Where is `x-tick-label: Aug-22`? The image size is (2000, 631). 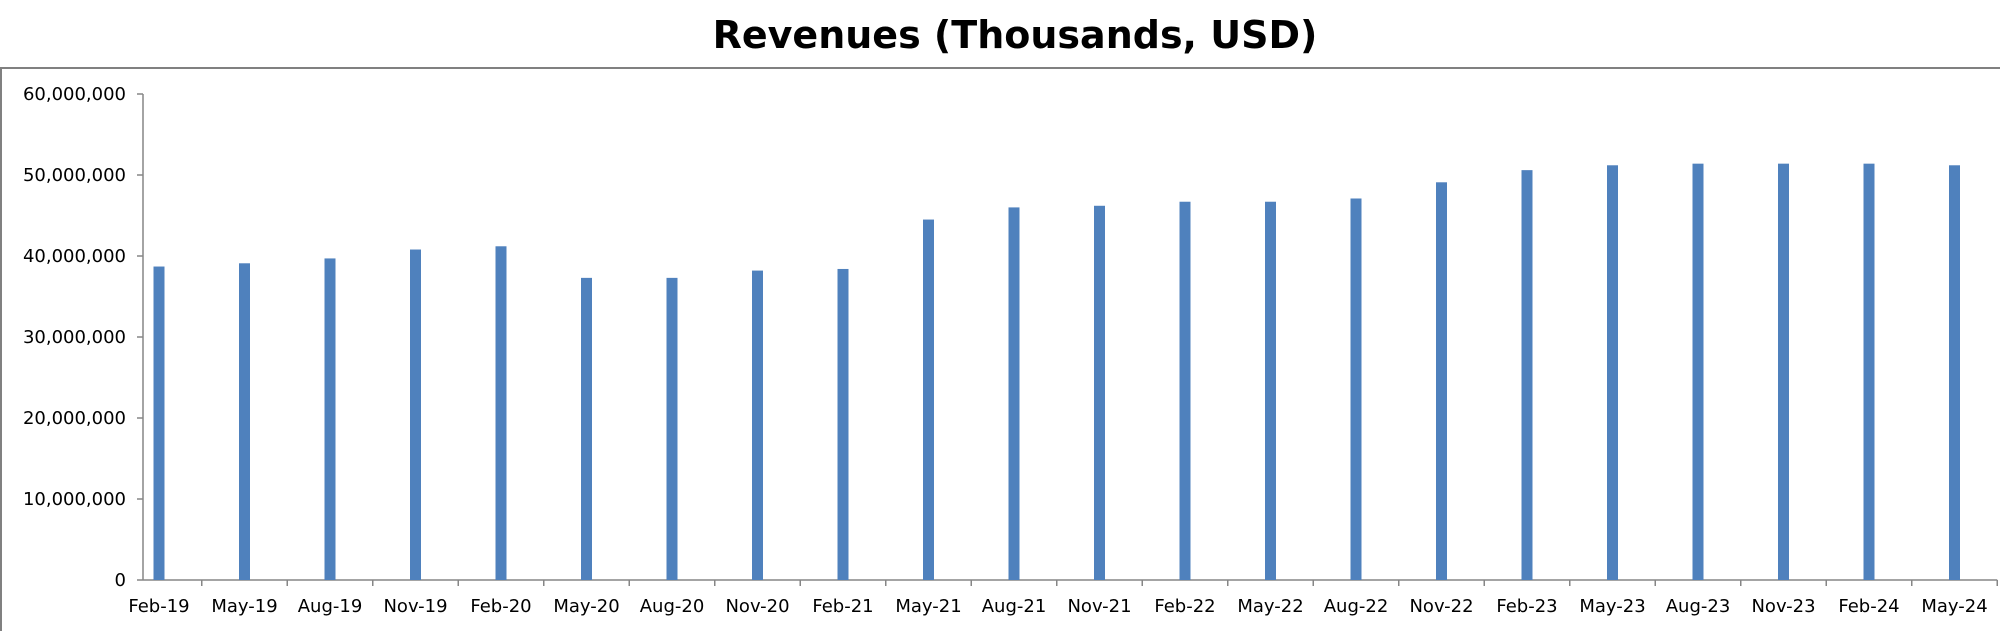 x-tick-label: Aug-22 is located at coordinates (1356, 606).